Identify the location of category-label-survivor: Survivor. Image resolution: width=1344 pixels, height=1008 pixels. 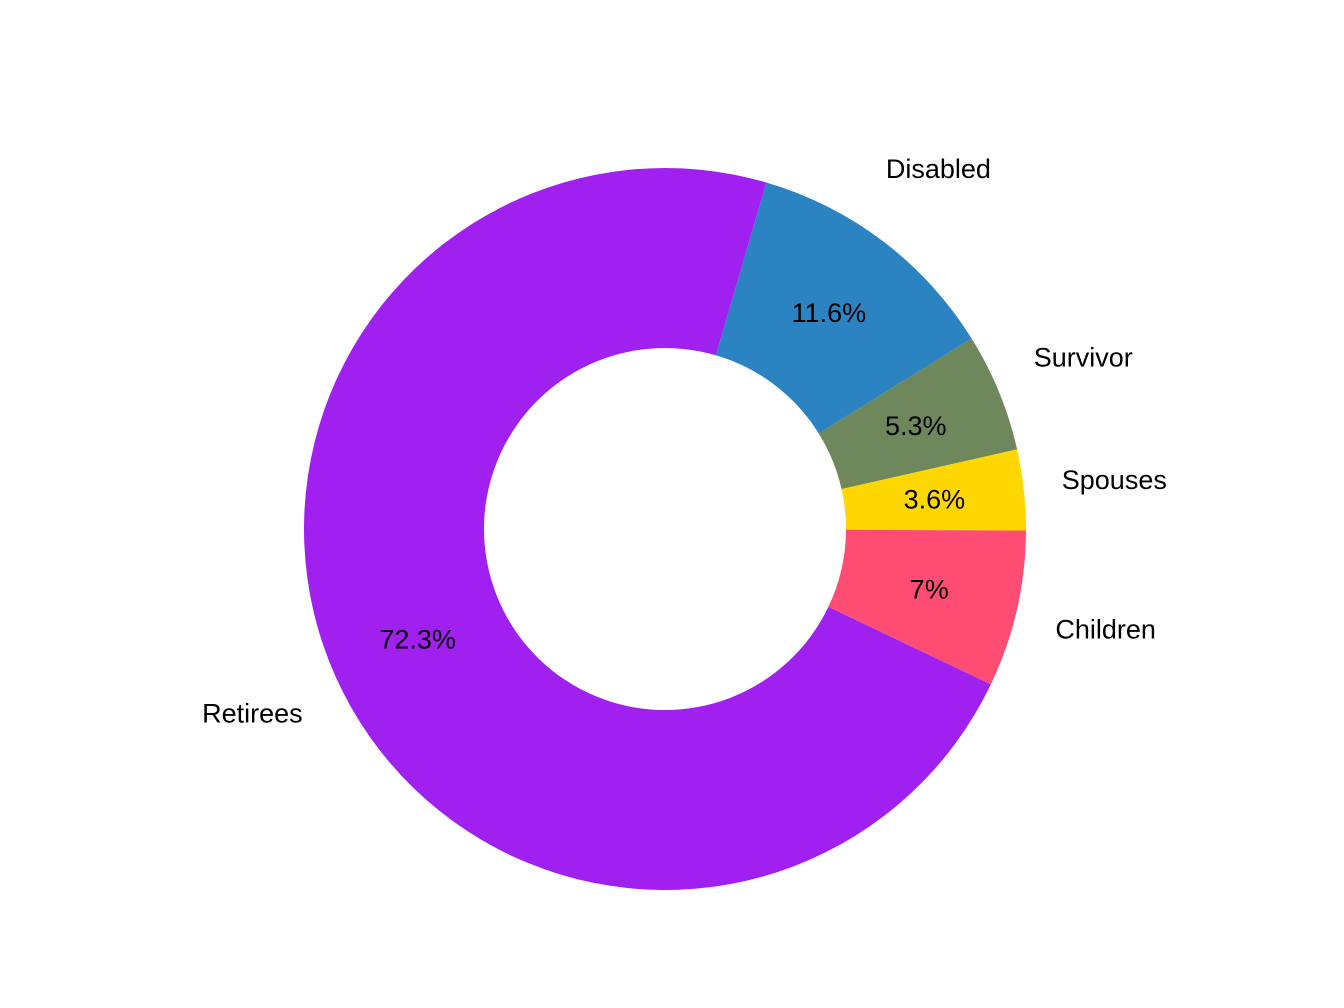
(1083, 358).